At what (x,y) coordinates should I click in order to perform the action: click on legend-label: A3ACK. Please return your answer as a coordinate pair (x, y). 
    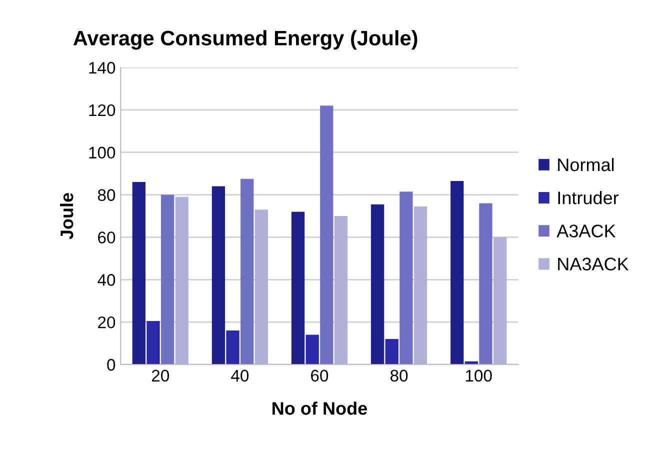
    Looking at the image, I should click on (586, 231).